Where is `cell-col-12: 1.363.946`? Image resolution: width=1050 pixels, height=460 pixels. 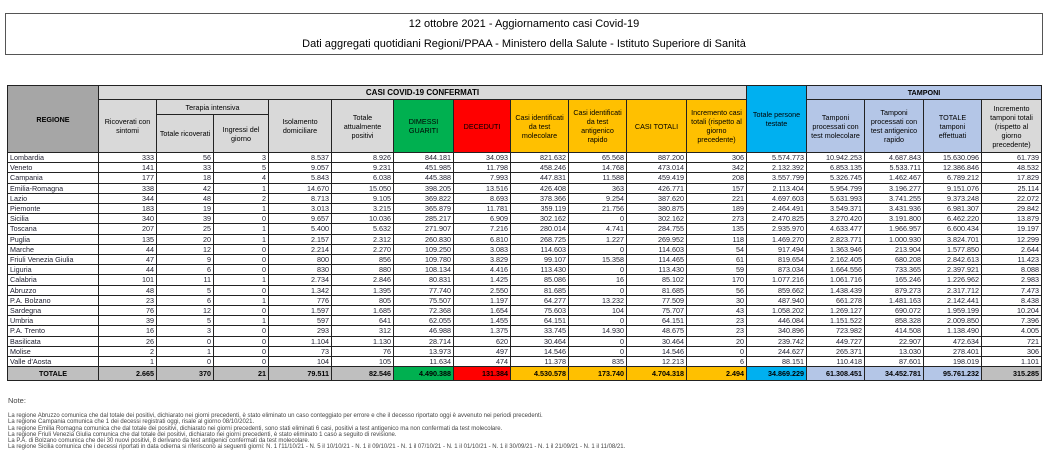 cell-col-12: 1.363.946 is located at coordinates (835, 249).